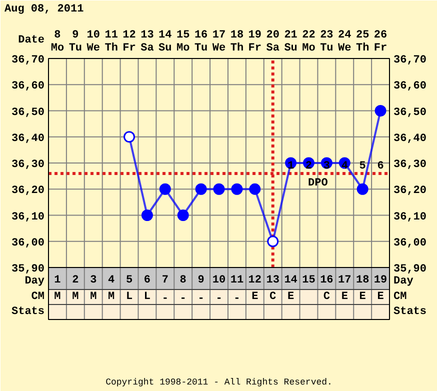  I want to click on x-tick-label: 9 -, so click(201, 289).